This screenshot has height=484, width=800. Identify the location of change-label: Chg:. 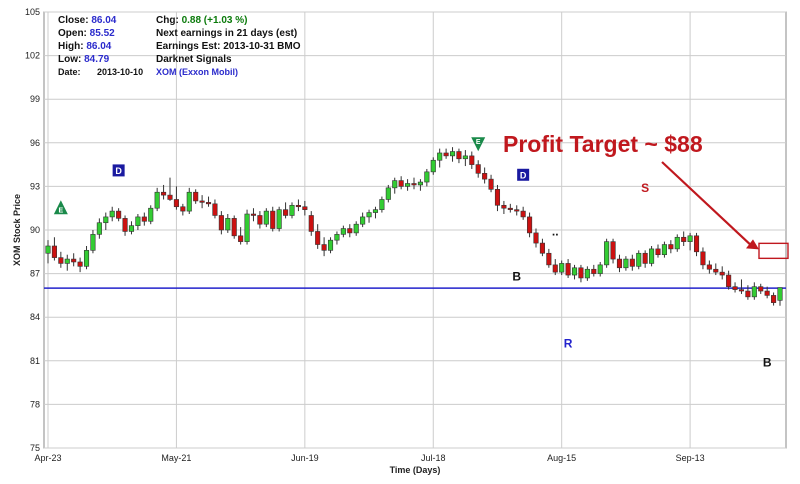
(167, 20).